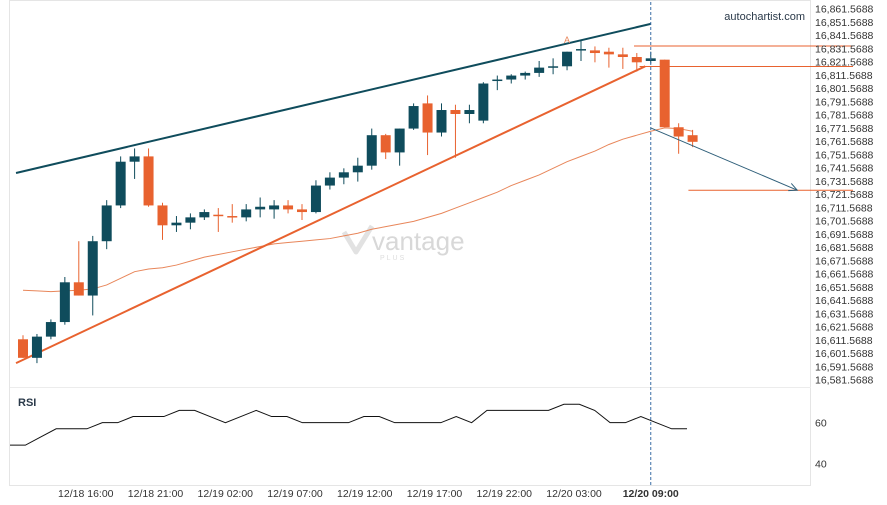 This screenshot has width=887, height=505. What do you see at coordinates (844, 208) in the screenshot?
I see `y-tick-label: 16,711.5688` at bounding box center [844, 208].